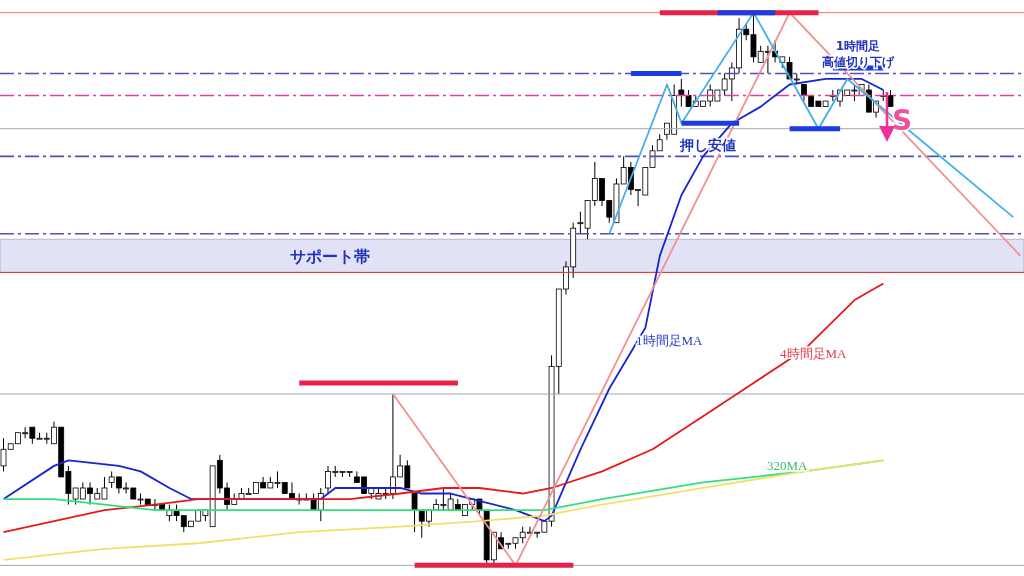  Describe the element at coordinates (670, 340) in the screenshot. I see `series-label: 1時間足MA` at that location.